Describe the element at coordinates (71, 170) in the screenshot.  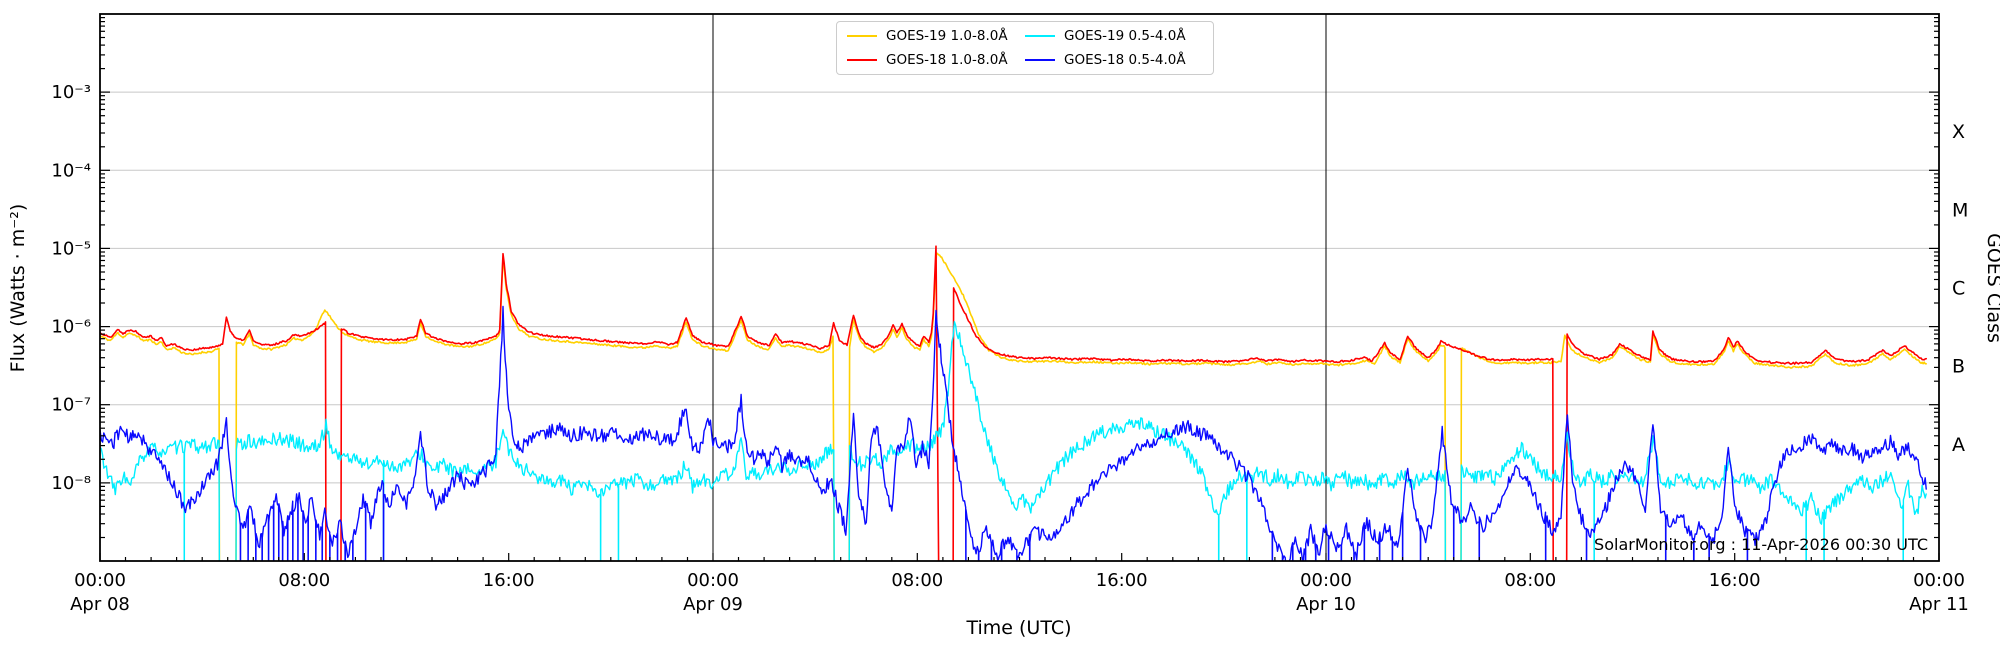
I see `y-tick-label: 10⁻⁴` at that location.